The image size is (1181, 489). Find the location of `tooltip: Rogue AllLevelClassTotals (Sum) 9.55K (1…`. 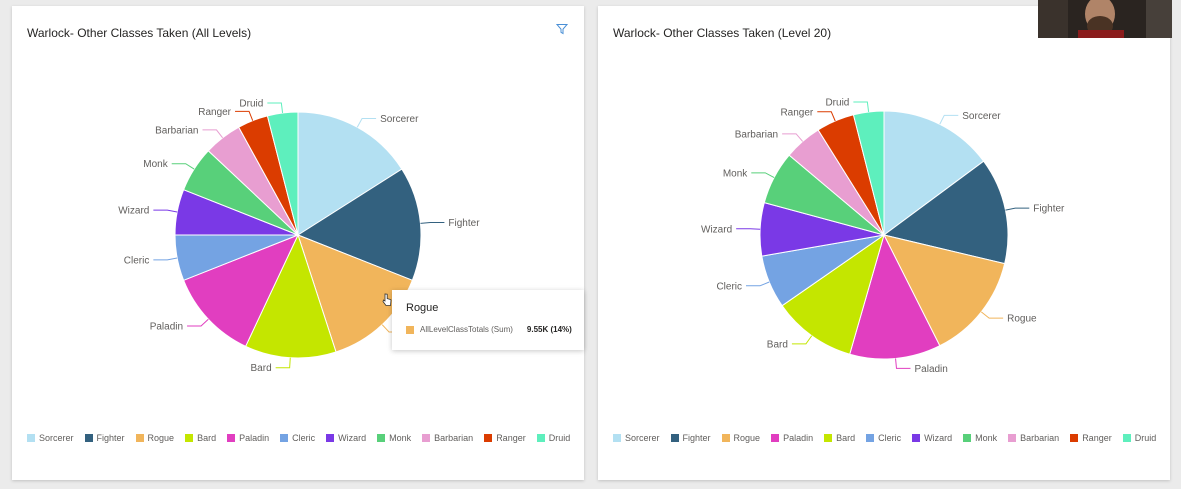

tooltip: Rogue AllLevelClassTotals (Sum) 9.55K (1… is located at coordinates (488, 320).